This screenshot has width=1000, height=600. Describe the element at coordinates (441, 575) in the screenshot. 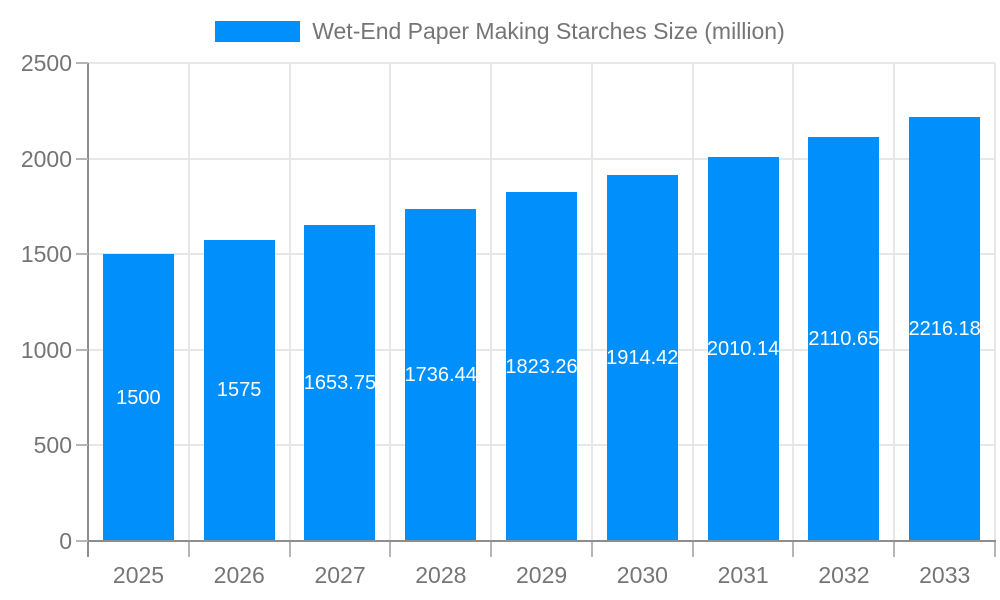

I see `x-tick-label: 2028` at that location.